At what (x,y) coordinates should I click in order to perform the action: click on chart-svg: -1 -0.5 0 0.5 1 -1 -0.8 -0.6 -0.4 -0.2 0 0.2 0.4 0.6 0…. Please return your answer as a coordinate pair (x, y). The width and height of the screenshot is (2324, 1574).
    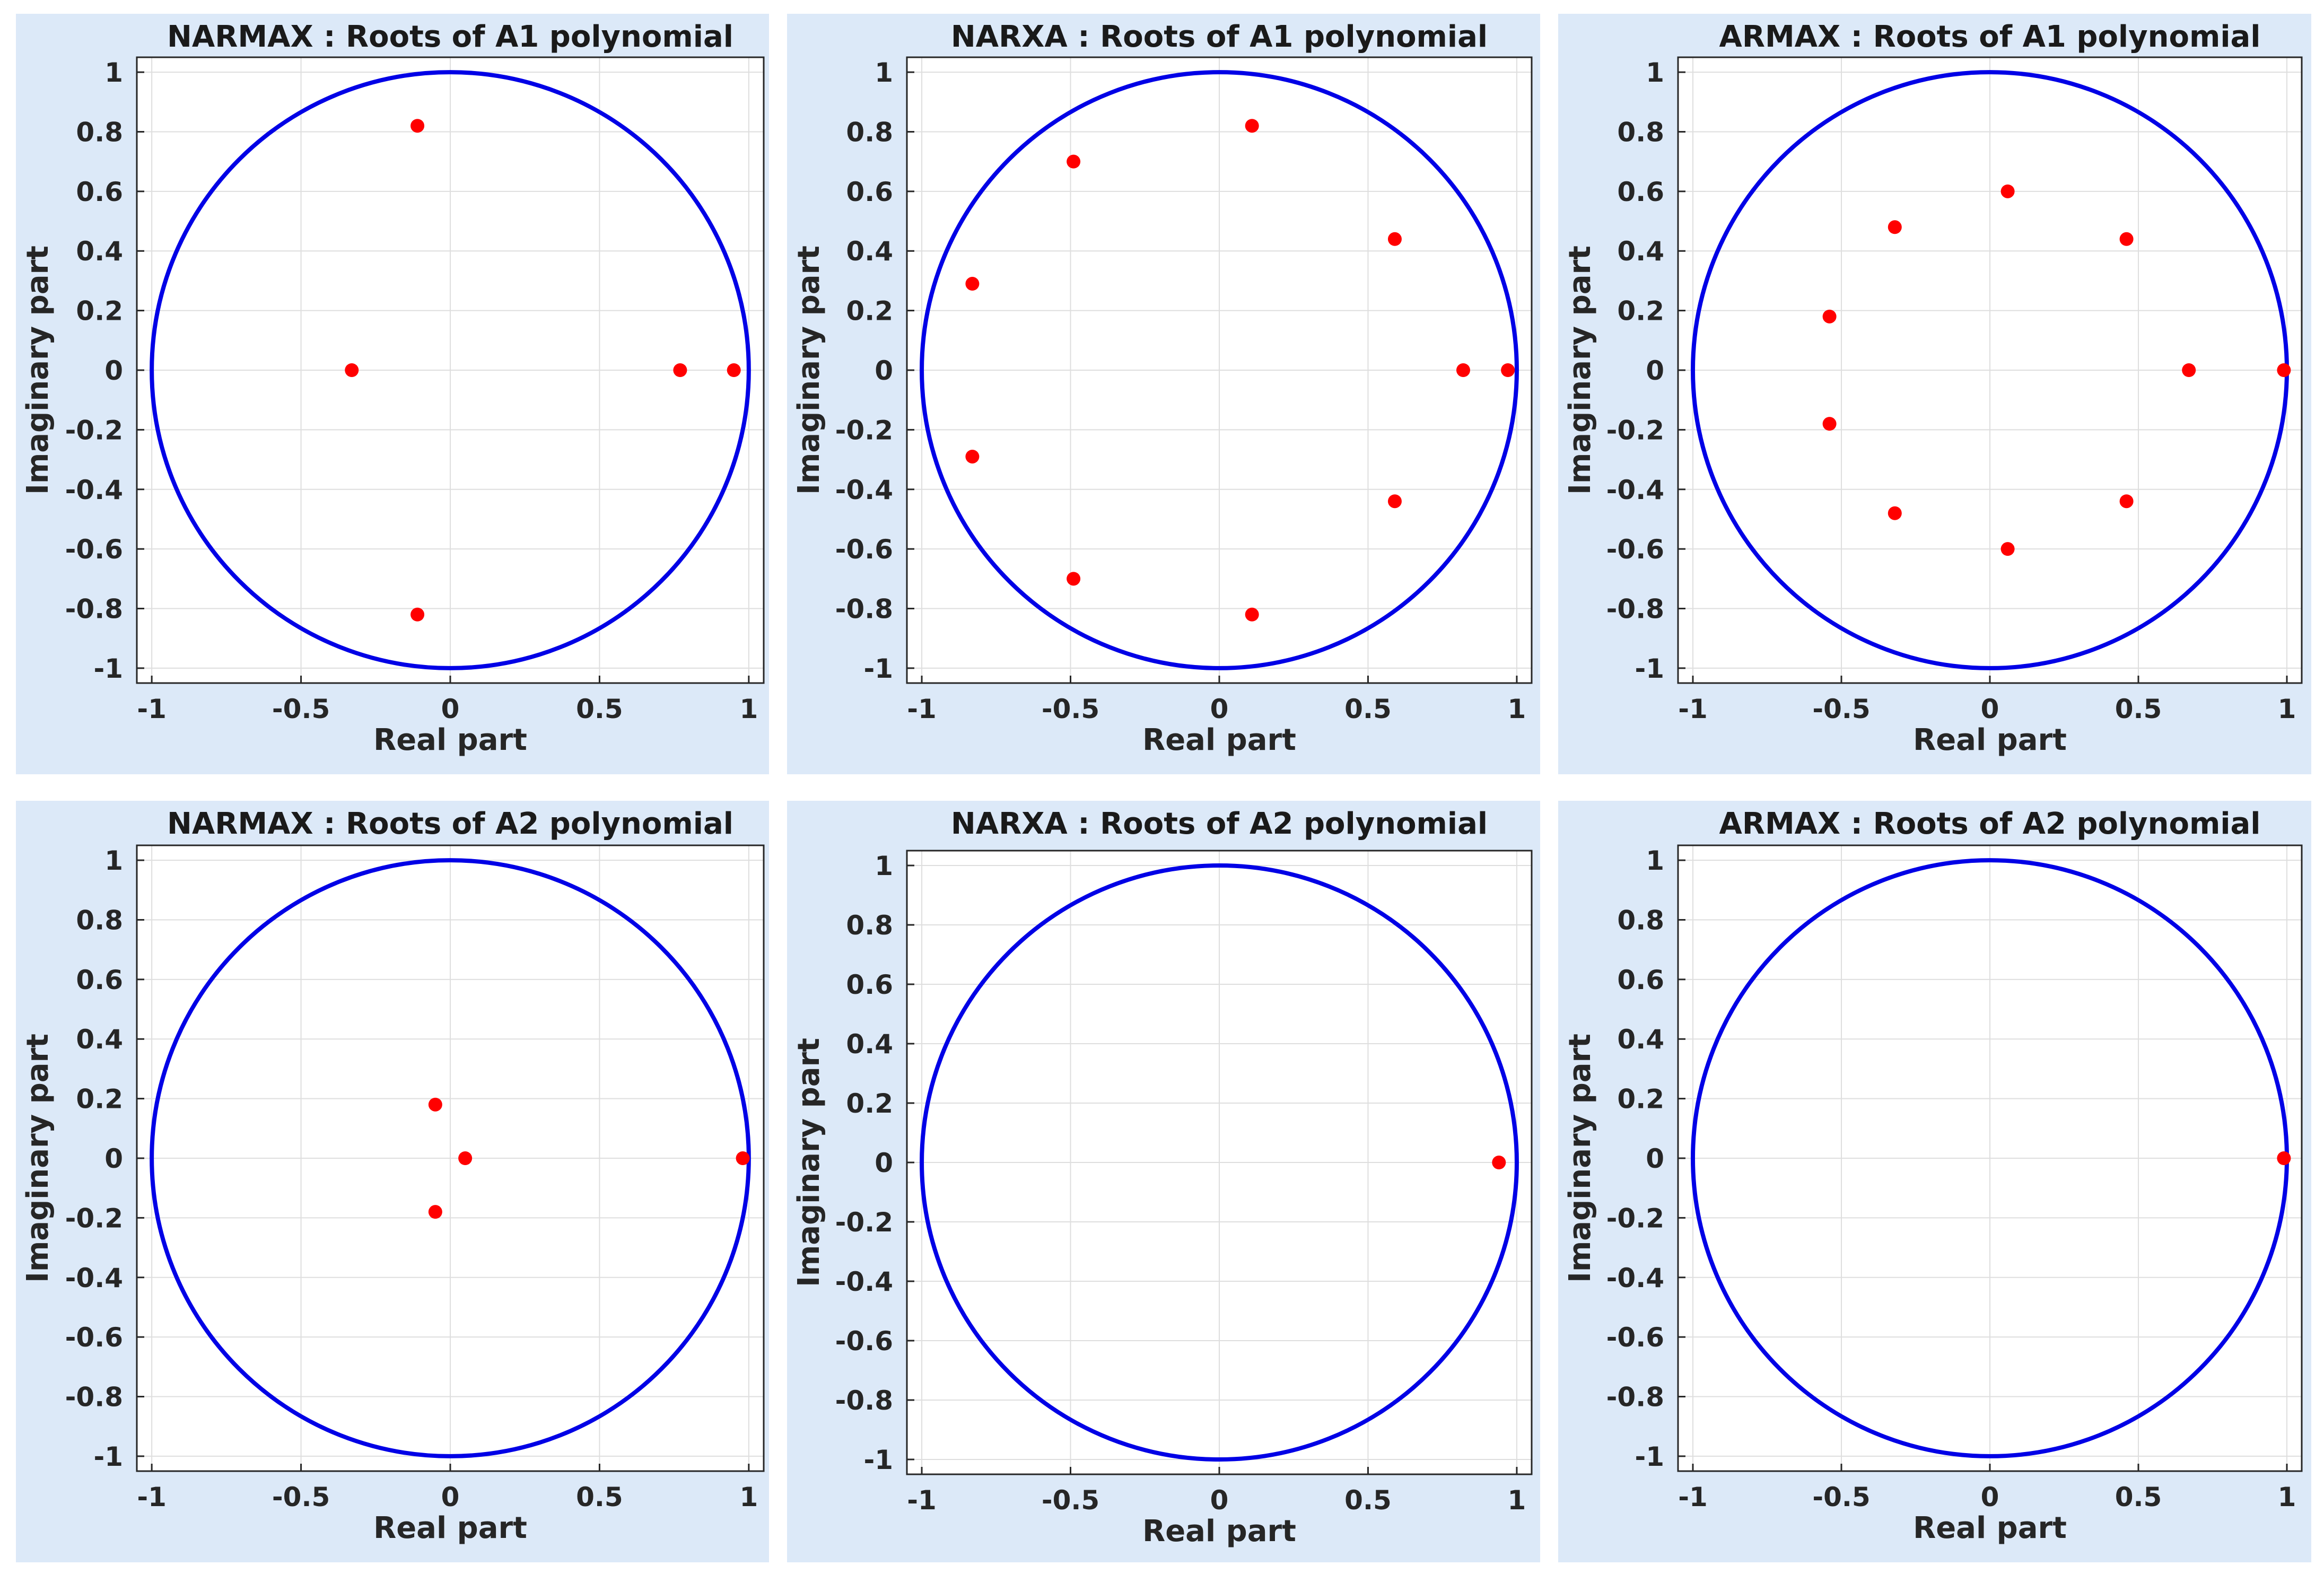
    Looking at the image, I should click on (1162, 388).